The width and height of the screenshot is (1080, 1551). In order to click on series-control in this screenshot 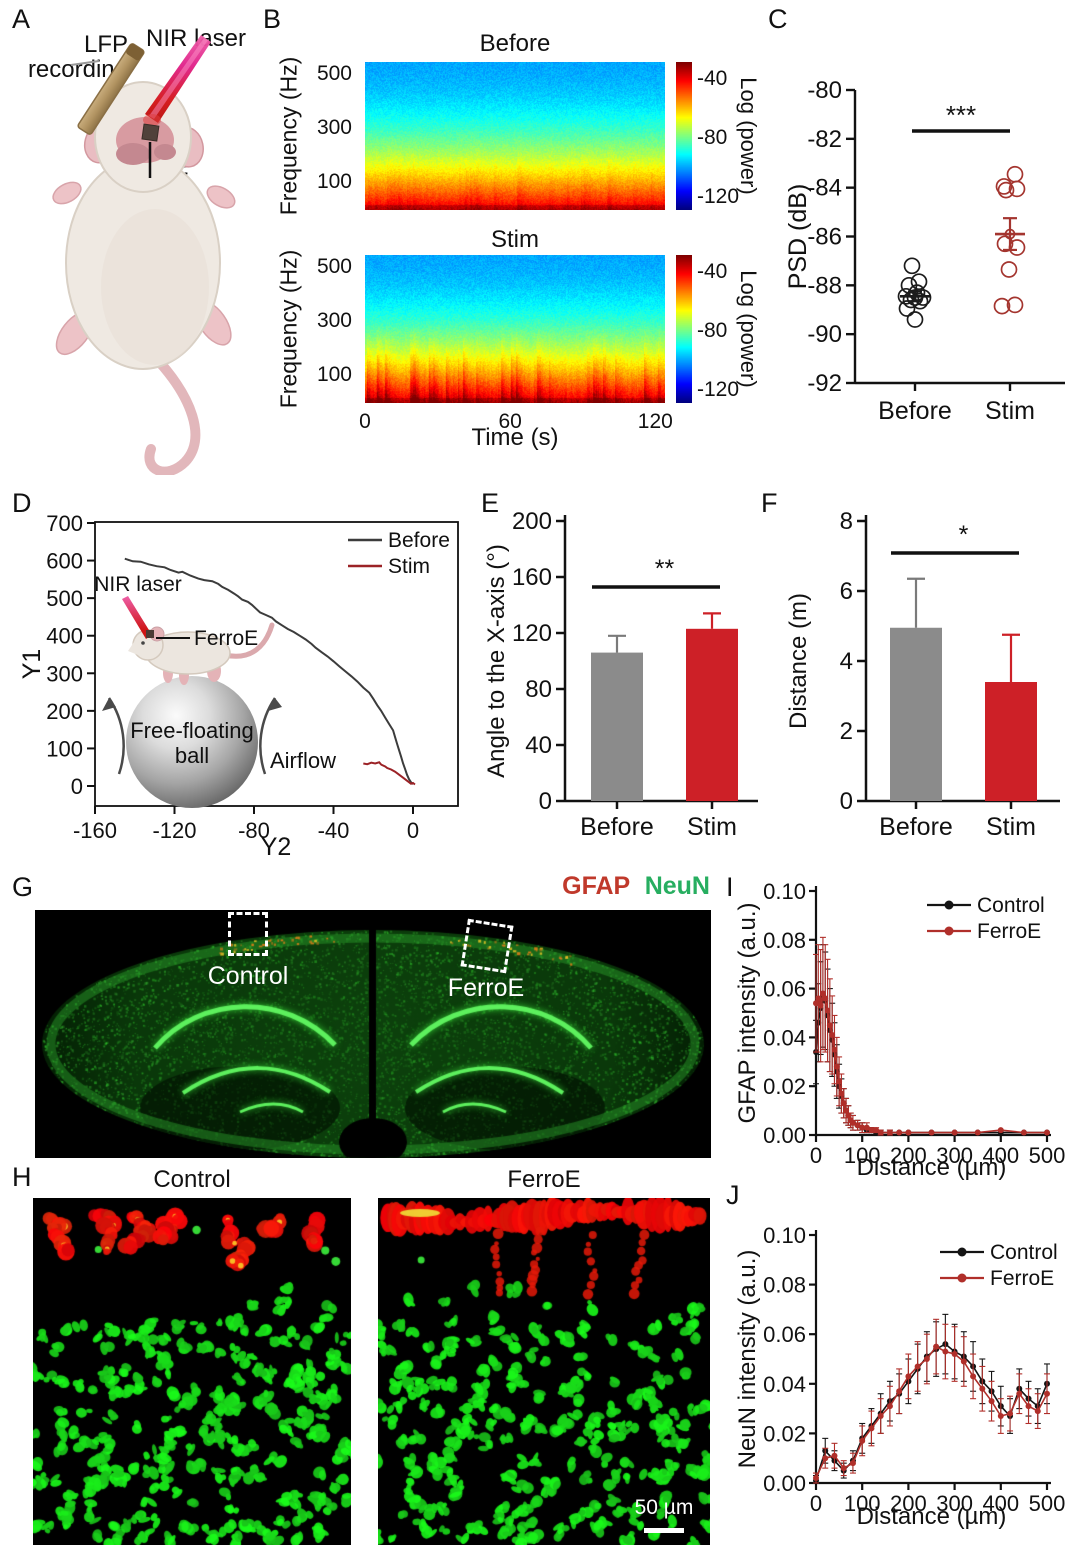, I will do `click(931, 1398)`.